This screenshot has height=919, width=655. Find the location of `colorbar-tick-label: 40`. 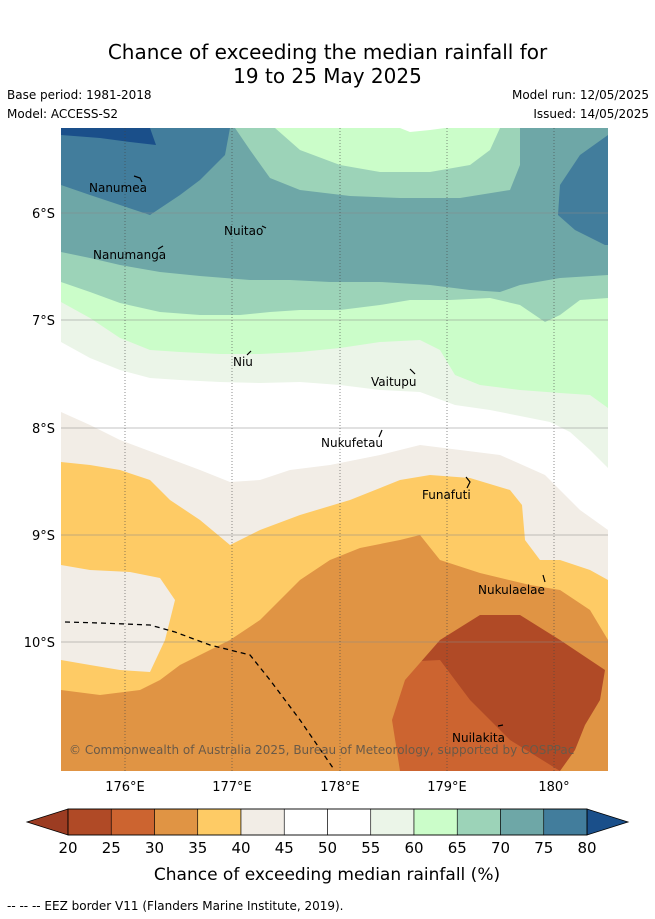

colorbar-tick-label: 40 is located at coordinates (240, 848).